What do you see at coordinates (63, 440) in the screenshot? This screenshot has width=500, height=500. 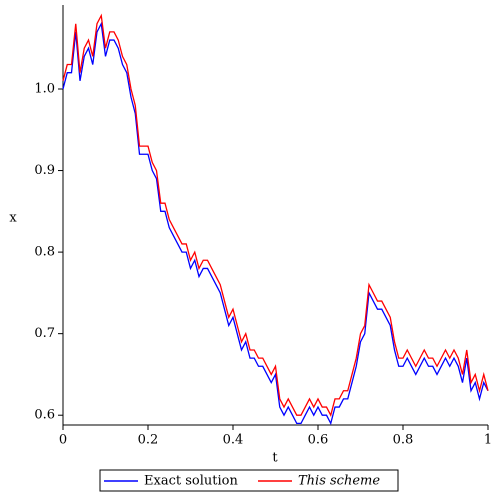 I see `x-tick-label: 0` at bounding box center [63, 440].